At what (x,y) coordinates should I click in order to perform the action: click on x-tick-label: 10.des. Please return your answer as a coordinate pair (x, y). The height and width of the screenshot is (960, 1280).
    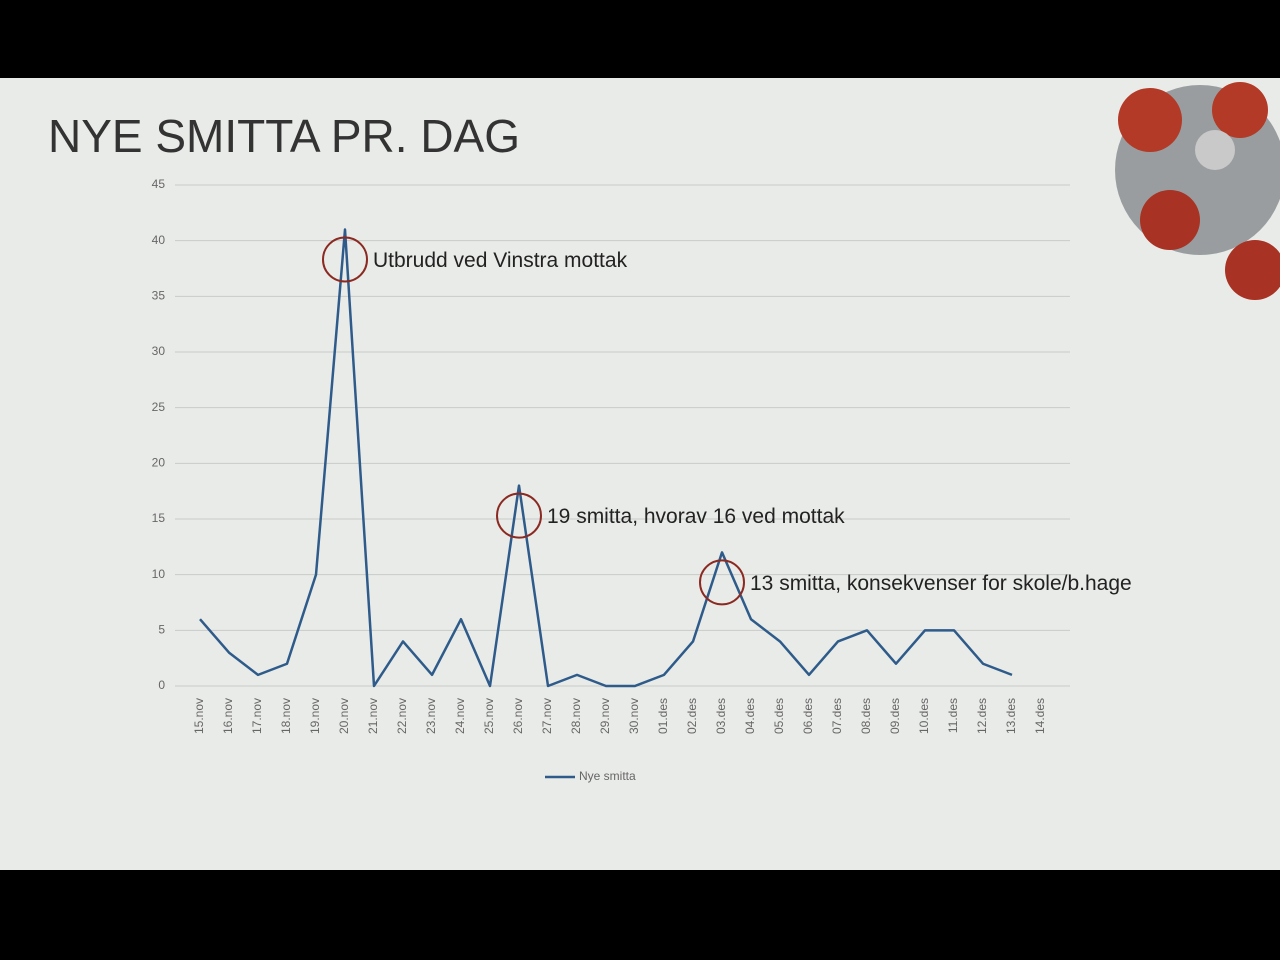
    Looking at the image, I should click on (924, 716).